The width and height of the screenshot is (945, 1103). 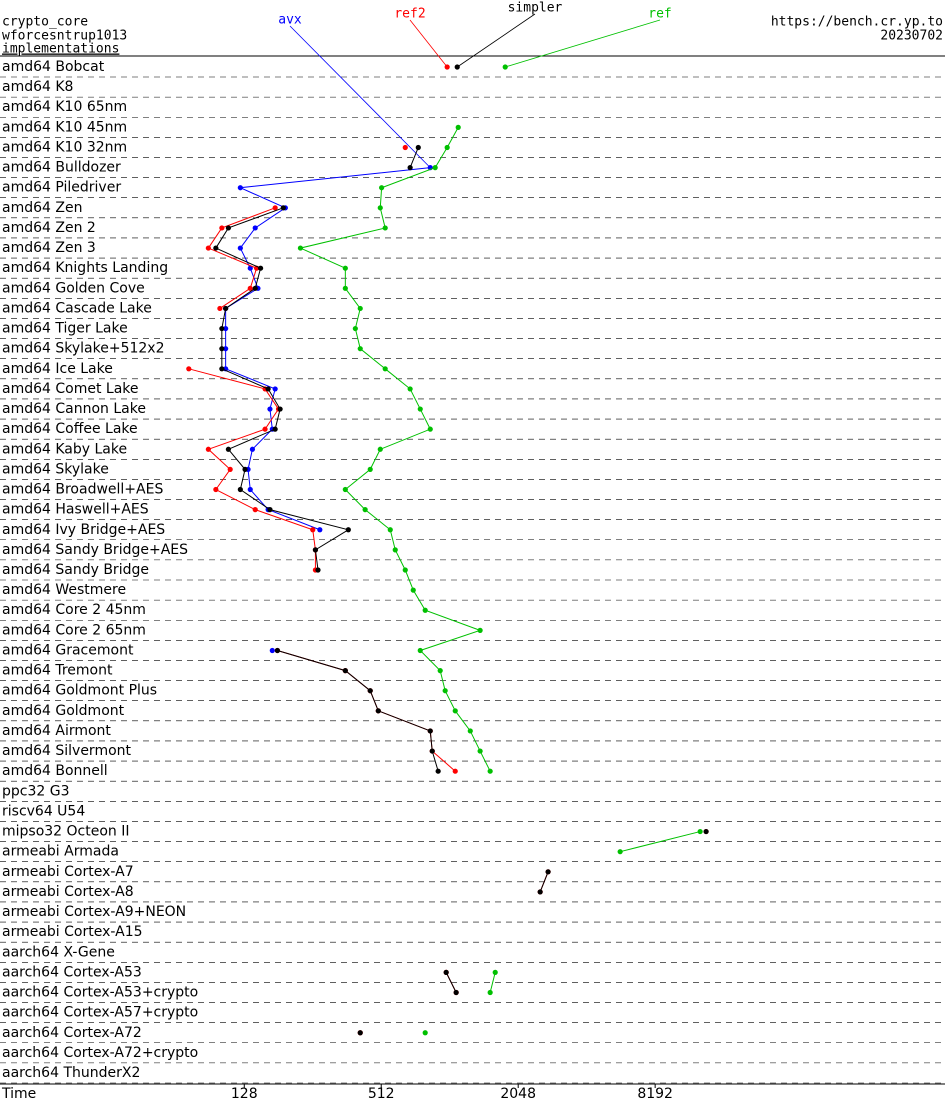 I want to click on row-label: amd64 Knights Landing, so click(x=85, y=268).